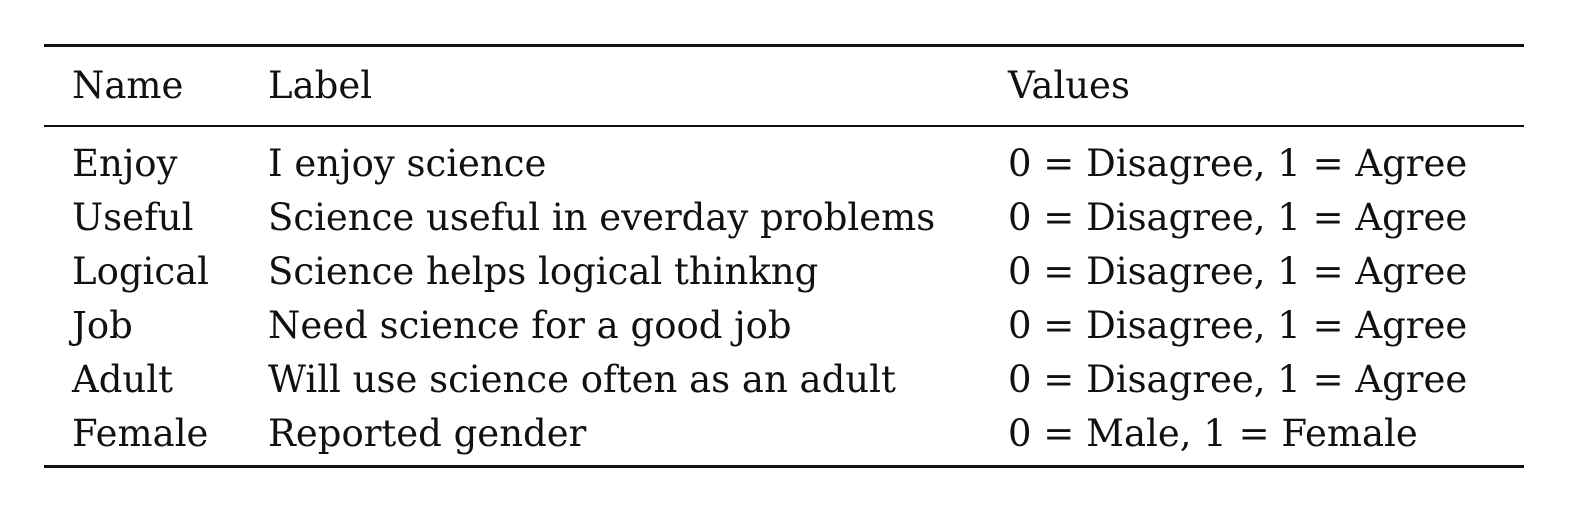 This screenshot has width=1586, height=508. Describe the element at coordinates (784, 466) in the screenshot. I see `bottom-rule` at that location.